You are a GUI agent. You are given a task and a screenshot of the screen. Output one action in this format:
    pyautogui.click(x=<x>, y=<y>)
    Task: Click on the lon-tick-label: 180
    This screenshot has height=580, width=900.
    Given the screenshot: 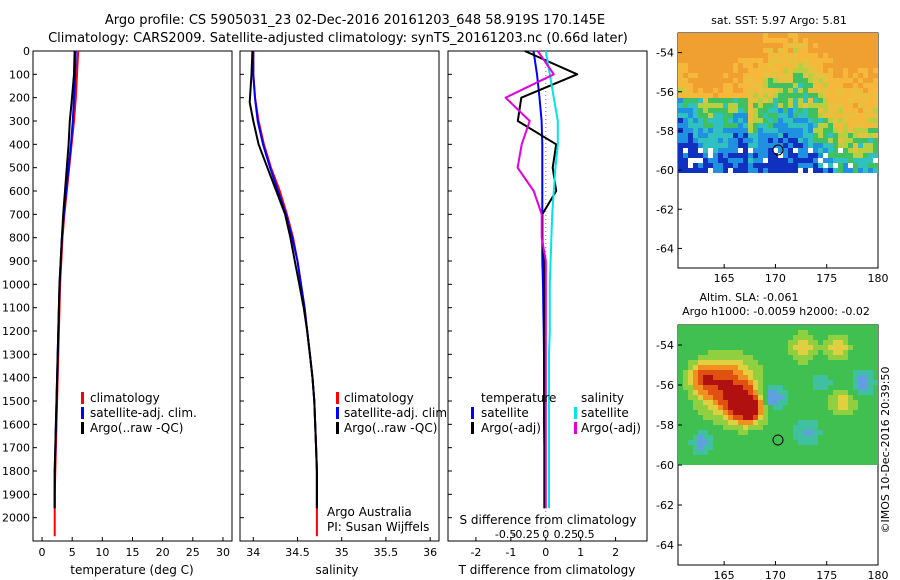 What is the action you would take?
    pyautogui.click(x=878, y=278)
    